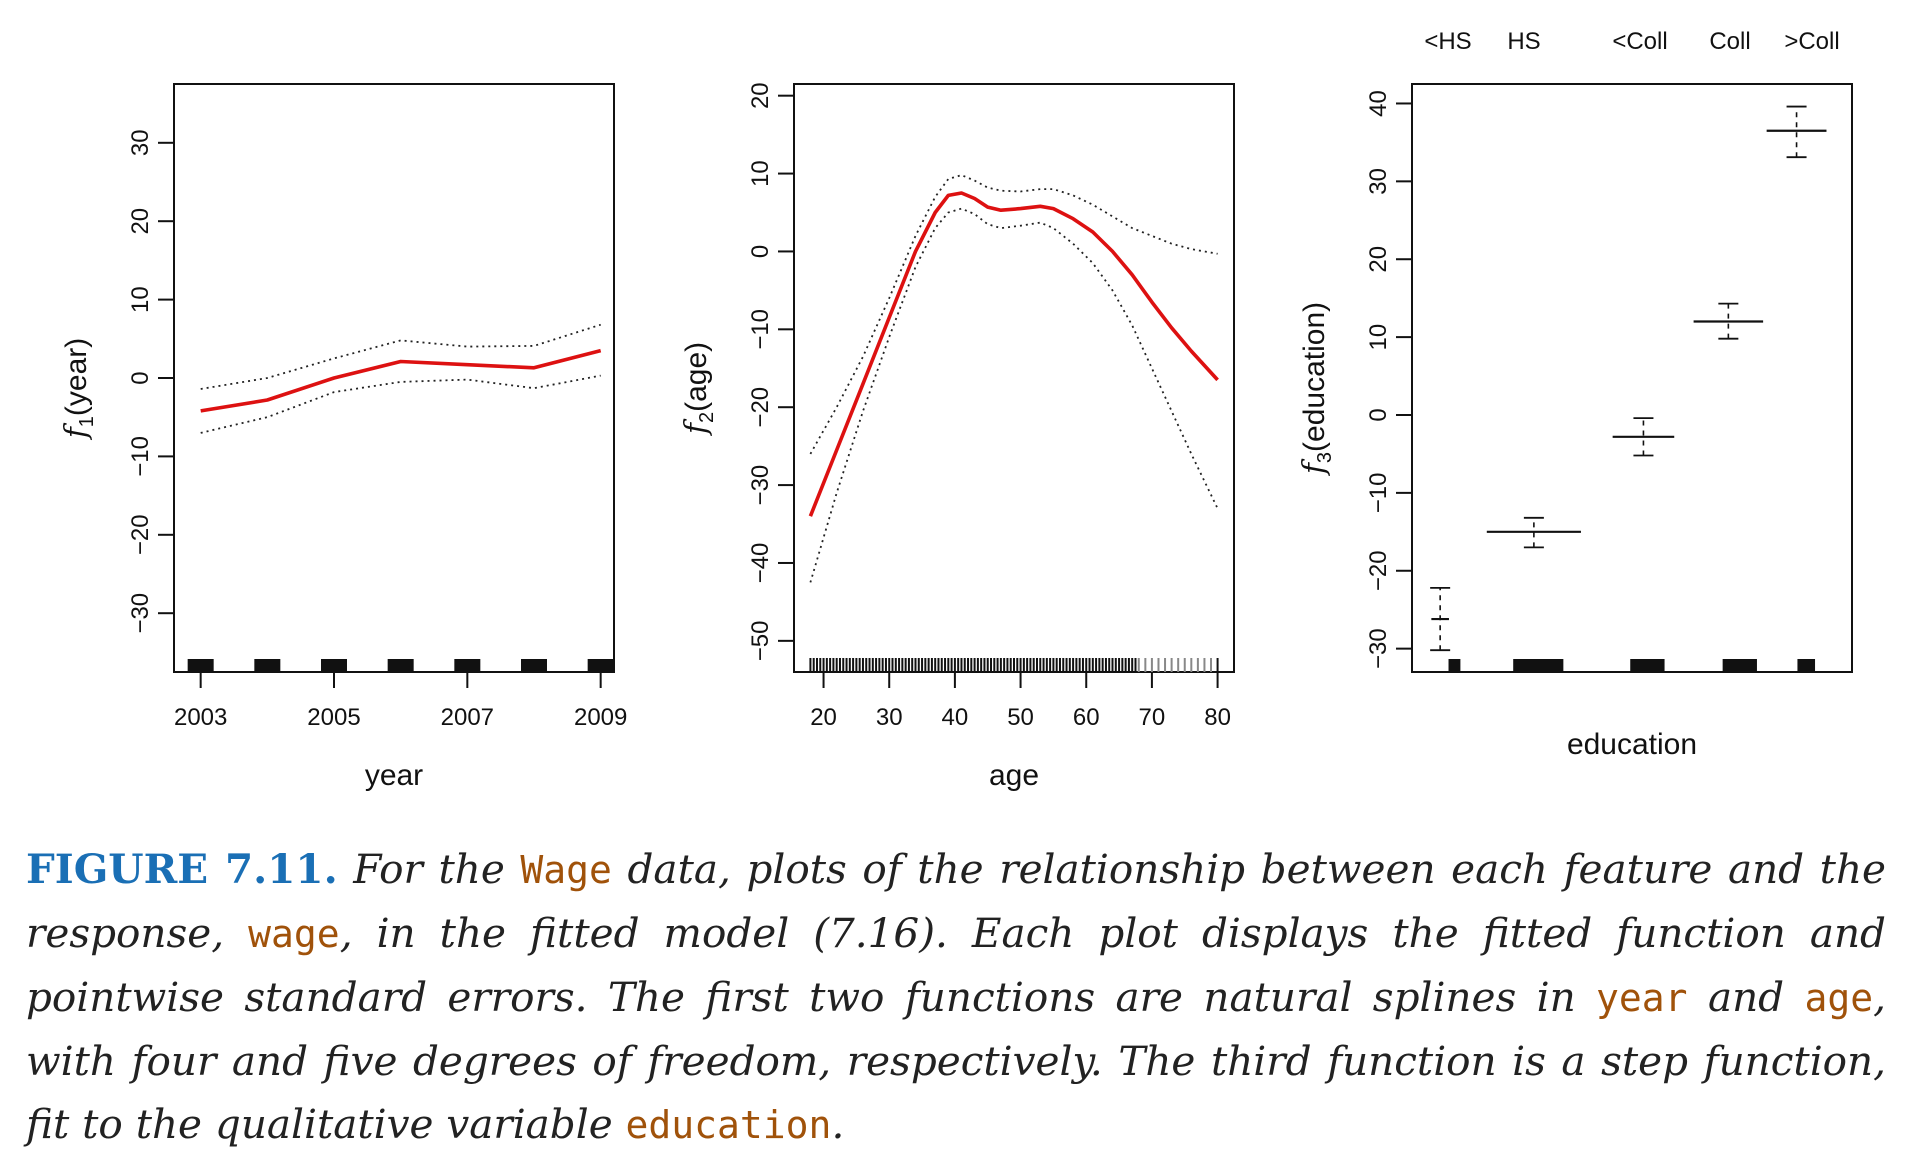  I want to click on x-axis: 2003 2005 2007 2009, so click(400, 701).